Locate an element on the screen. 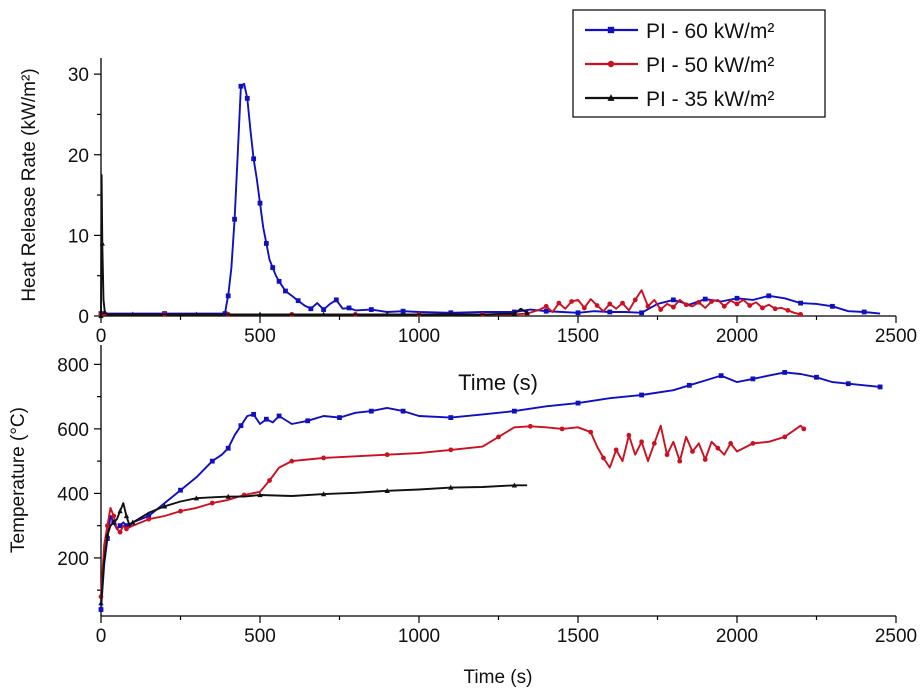 This screenshot has height=691, width=922. temperature-y-axis-title: Temperature (°C) is located at coordinates (18, 480).